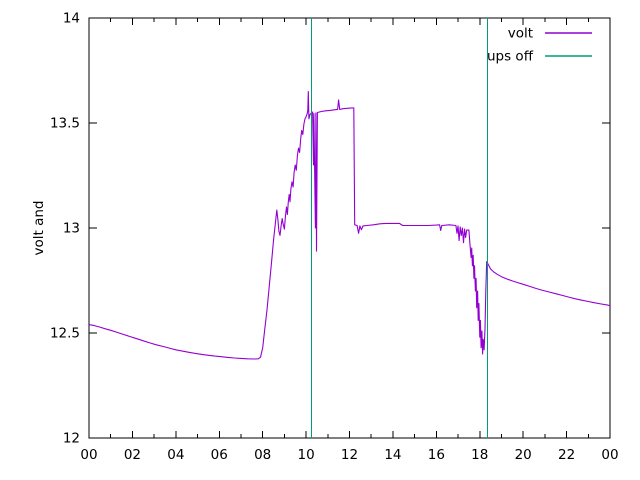  Describe the element at coordinates (65, 334) in the screenshot. I see `y-tick-label: 12.5` at that location.